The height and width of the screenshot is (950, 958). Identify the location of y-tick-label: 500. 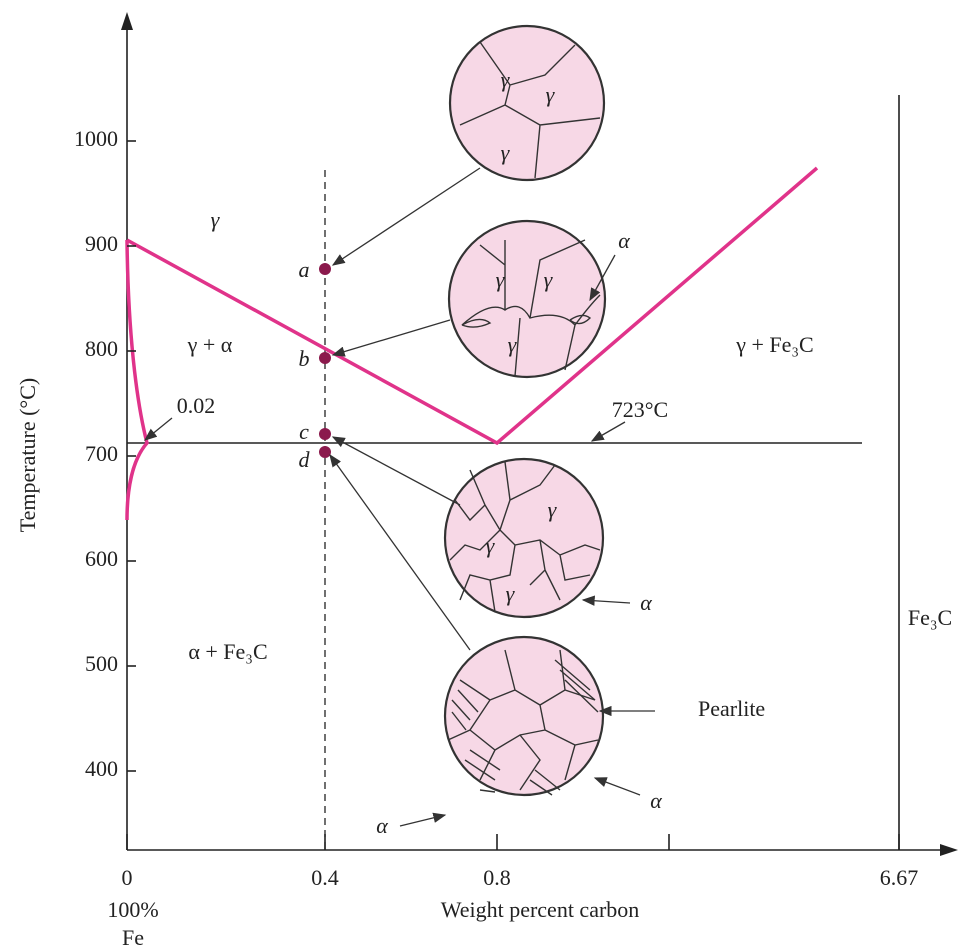
(101, 663).